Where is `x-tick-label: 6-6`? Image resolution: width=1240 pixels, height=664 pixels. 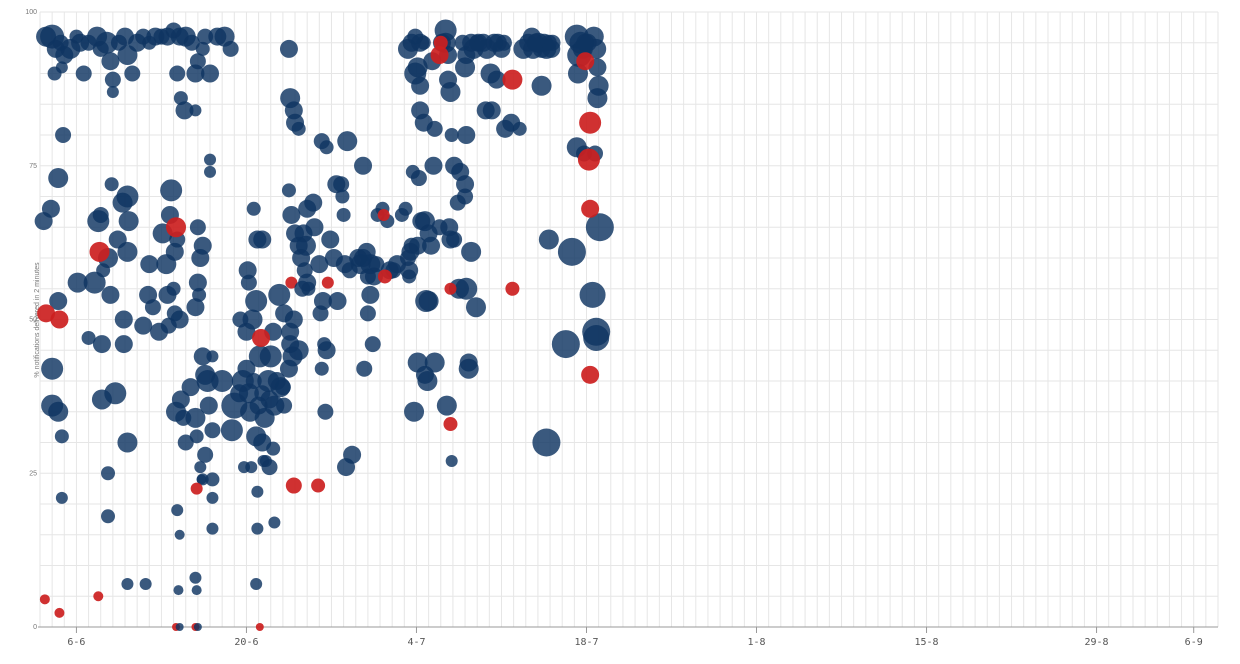
x-tick-label: 6-6 is located at coordinates (76, 642).